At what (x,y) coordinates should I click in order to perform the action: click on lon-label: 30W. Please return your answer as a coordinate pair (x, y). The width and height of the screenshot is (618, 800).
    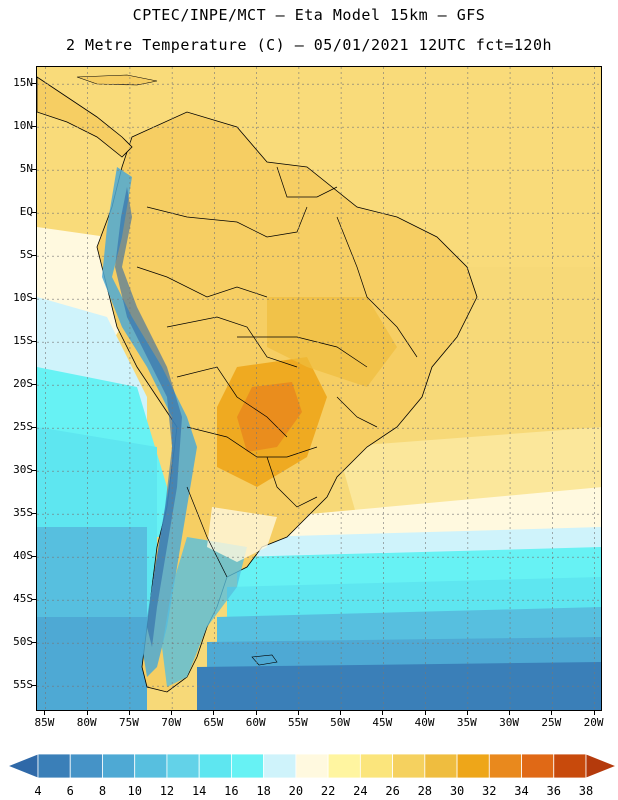
    Looking at the image, I should click on (509, 722).